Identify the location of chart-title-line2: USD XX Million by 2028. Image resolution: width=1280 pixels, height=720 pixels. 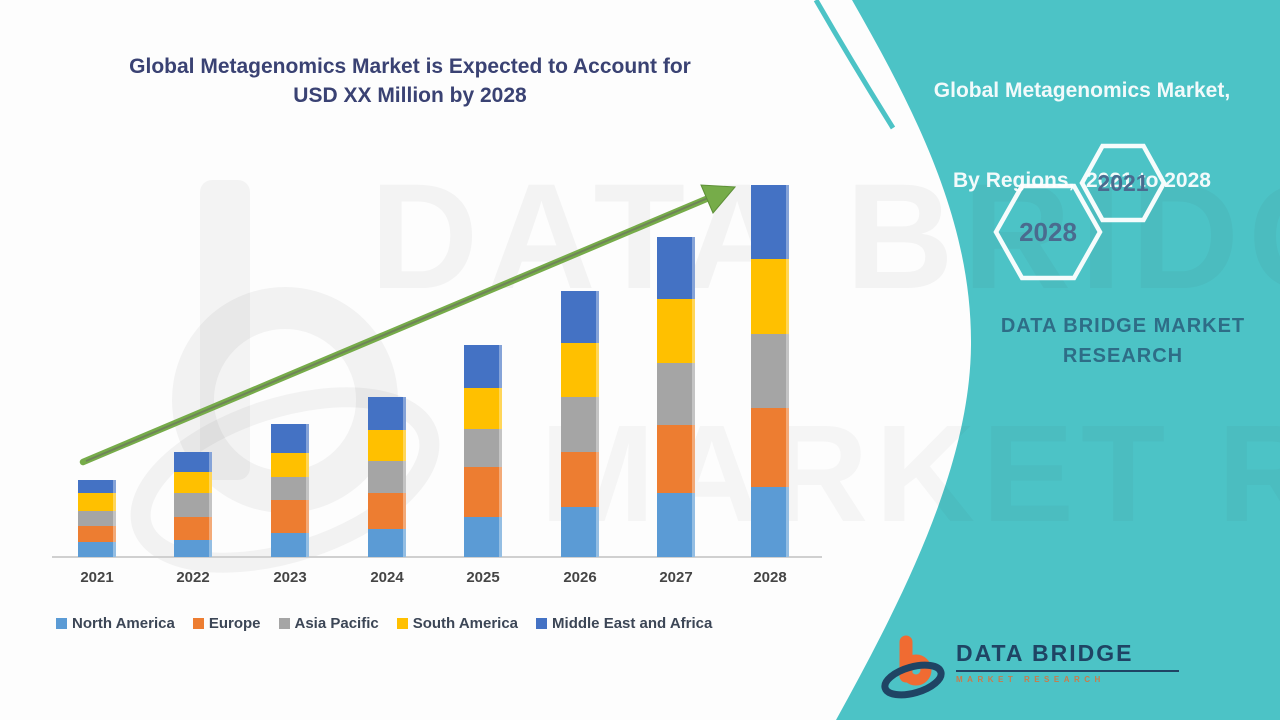
(410, 95).